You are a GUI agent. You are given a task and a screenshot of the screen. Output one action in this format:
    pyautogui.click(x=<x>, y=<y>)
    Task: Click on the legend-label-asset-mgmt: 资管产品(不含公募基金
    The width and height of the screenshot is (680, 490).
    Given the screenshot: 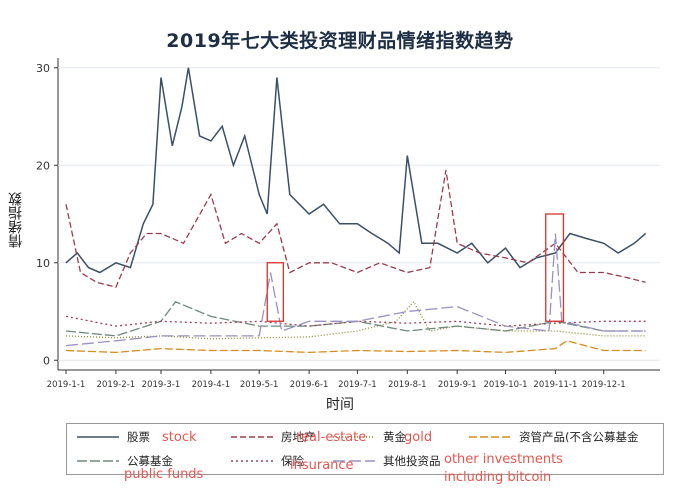 What is the action you would take?
    pyautogui.click(x=579, y=437)
    